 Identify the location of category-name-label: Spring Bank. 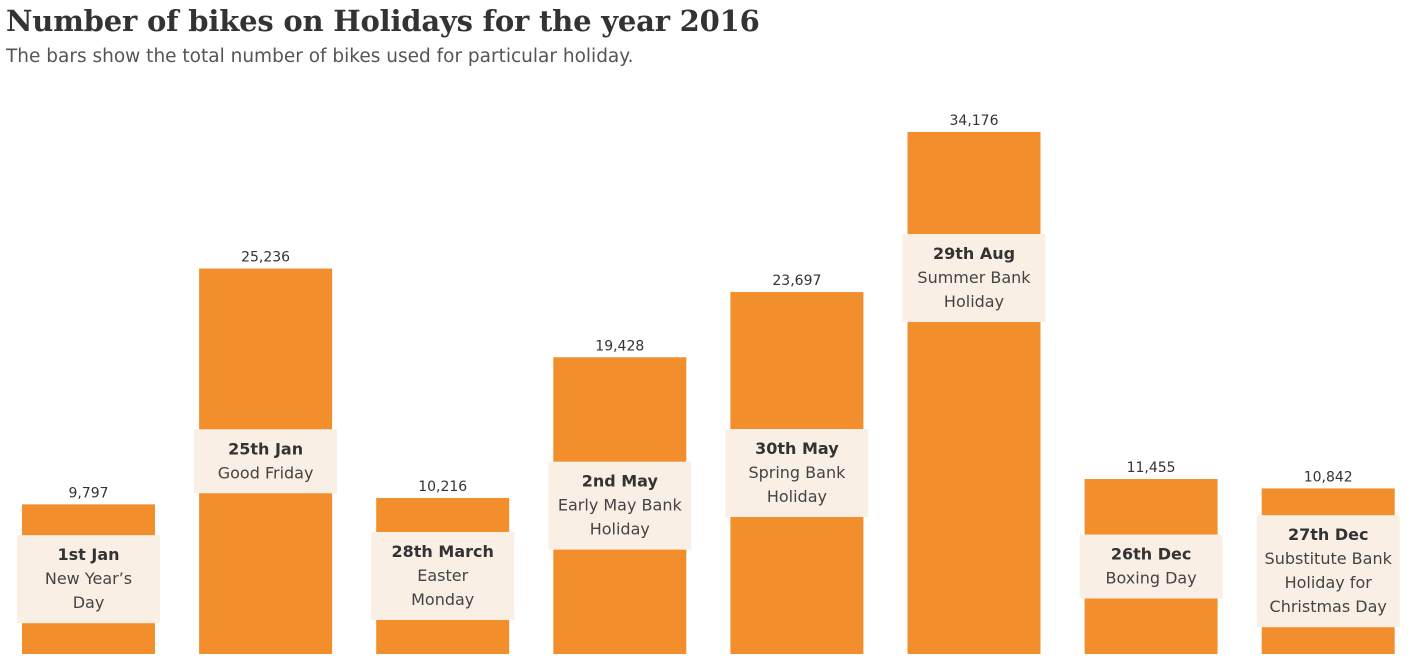
(797, 472).